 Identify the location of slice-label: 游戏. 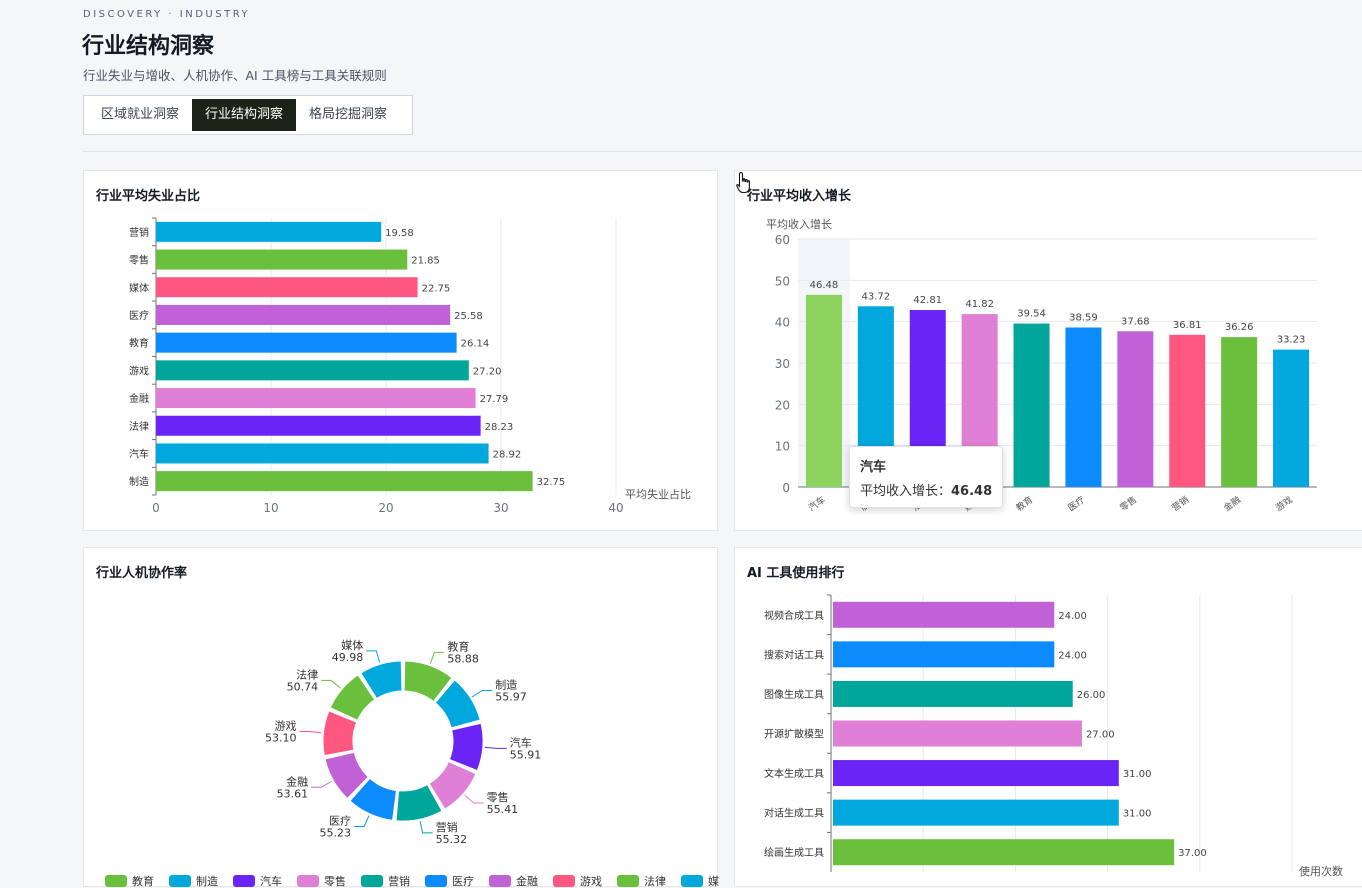
(285, 726).